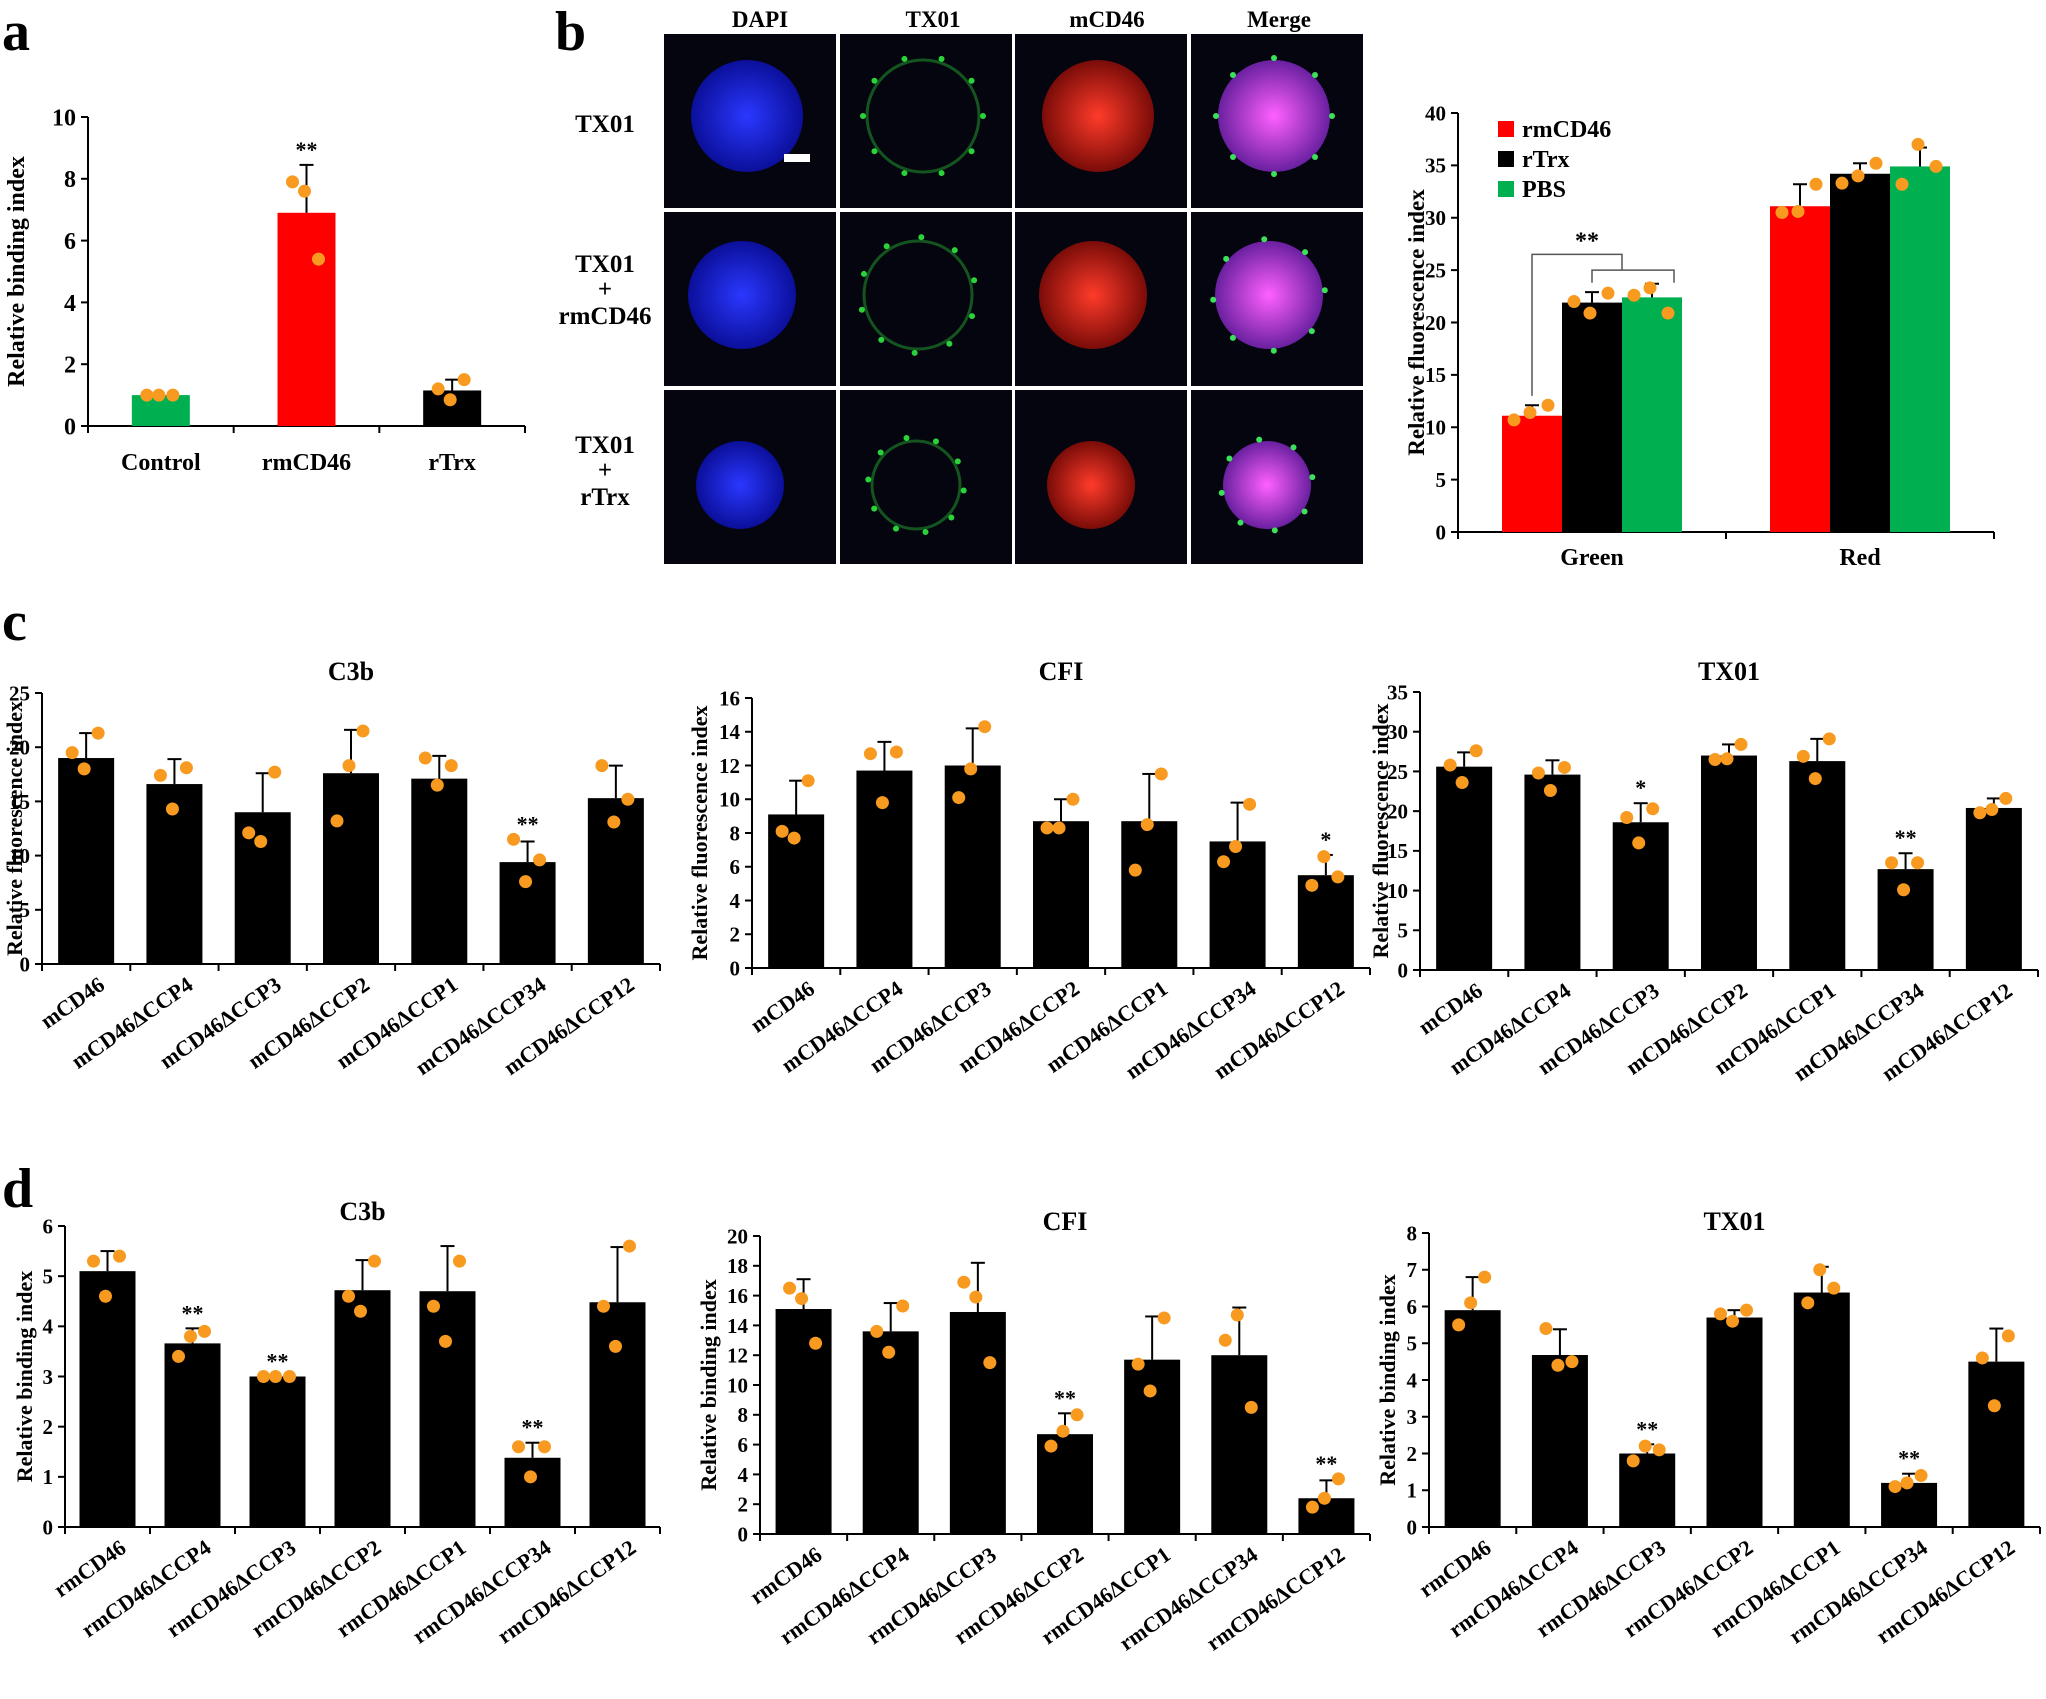 The height and width of the screenshot is (1699, 2046). What do you see at coordinates (1544, 190) in the screenshot?
I see `legend-label: PBS` at bounding box center [1544, 190].